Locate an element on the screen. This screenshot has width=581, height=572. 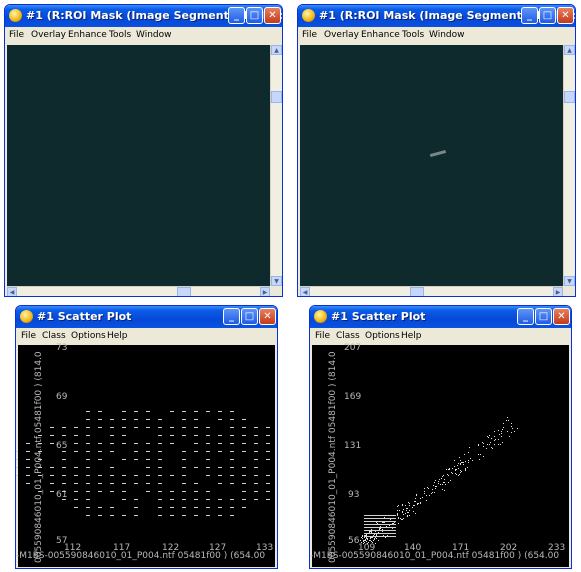
window-title: #1 Scatter Plot is located at coordinates (378, 316).